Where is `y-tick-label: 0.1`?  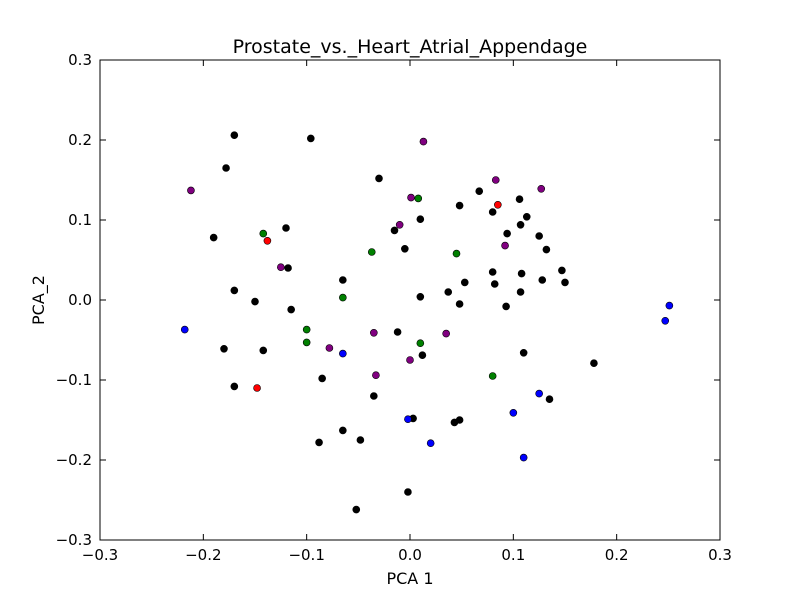
y-tick-label: 0.1 is located at coordinates (80, 220).